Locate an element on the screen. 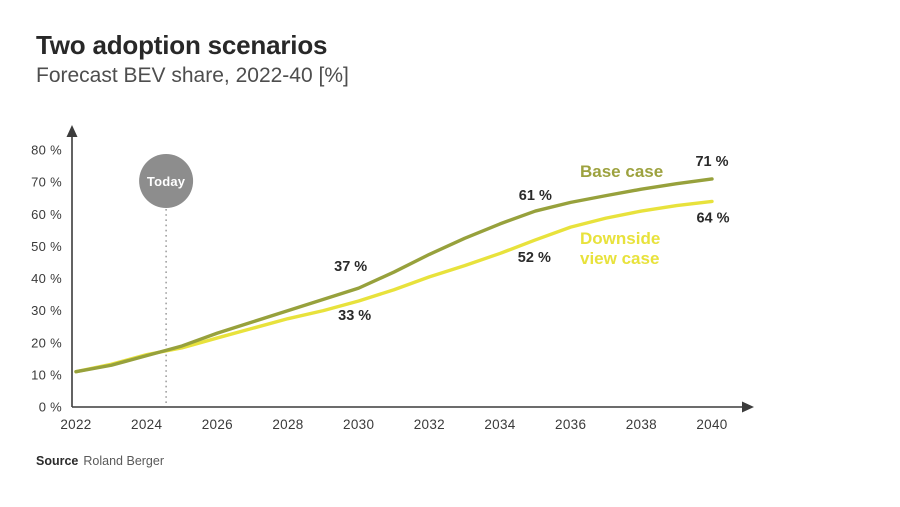 The image size is (900, 507). source-text: Roland Berger is located at coordinates (123, 461).